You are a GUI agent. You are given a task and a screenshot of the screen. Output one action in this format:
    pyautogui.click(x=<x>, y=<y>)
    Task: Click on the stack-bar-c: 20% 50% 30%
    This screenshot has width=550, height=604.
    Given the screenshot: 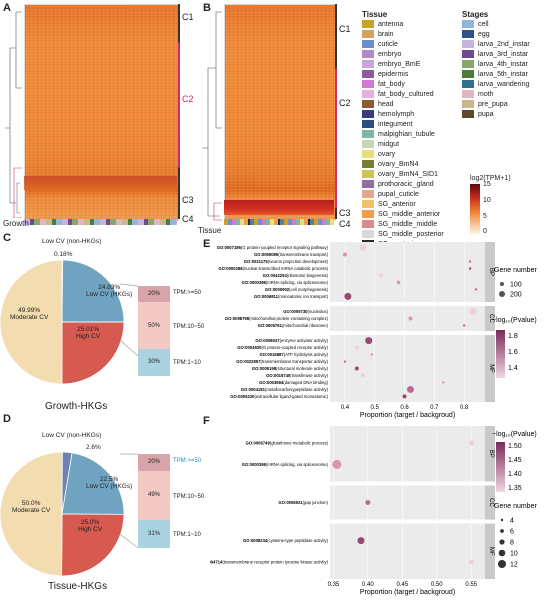 What is the action you would take?
    pyautogui.click(x=154, y=331)
    